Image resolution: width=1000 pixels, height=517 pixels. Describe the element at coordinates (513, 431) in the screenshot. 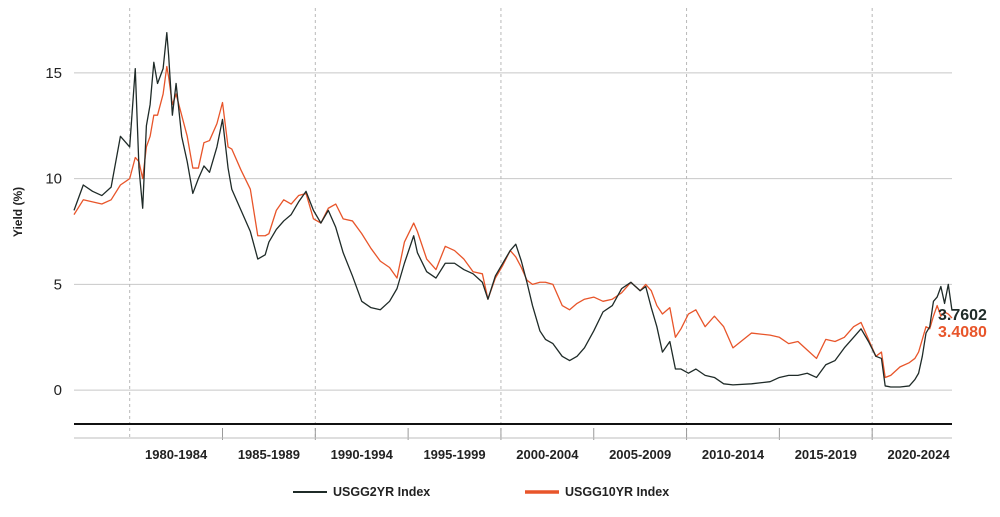

I see `axes` at that location.